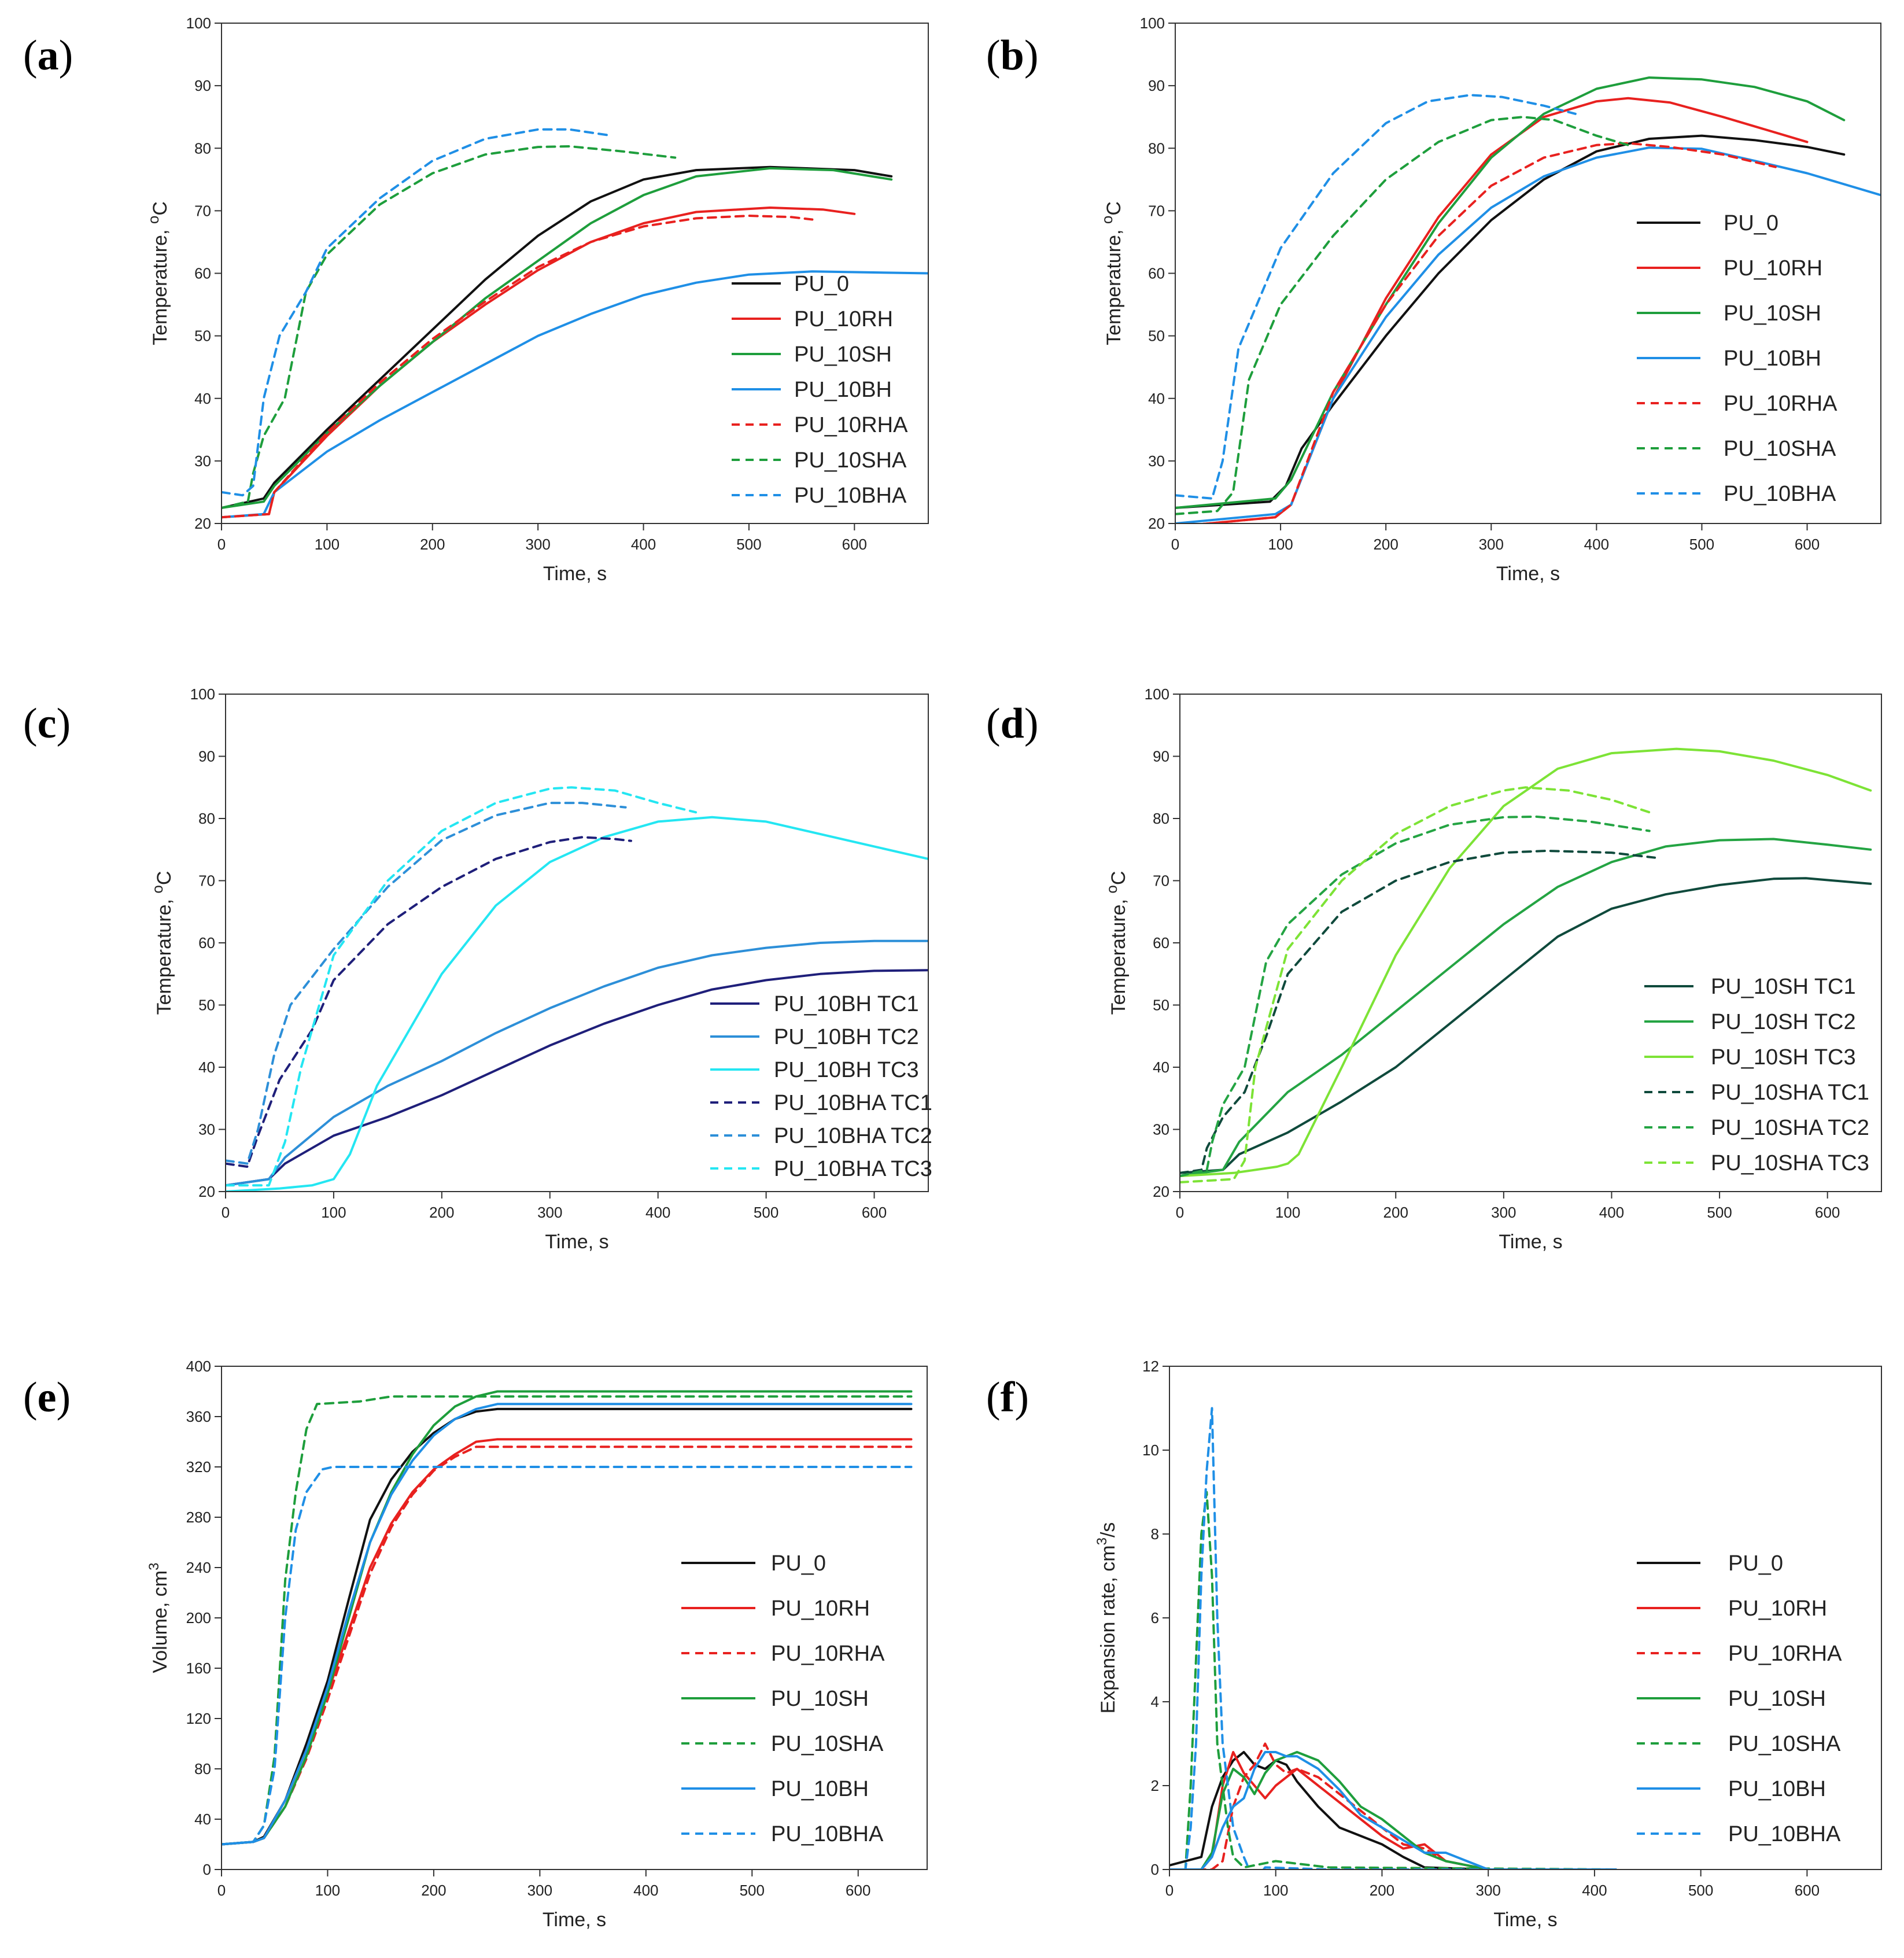  Describe the element at coordinates (48, 55) in the screenshot. I see `panel-label: (a)` at that location.